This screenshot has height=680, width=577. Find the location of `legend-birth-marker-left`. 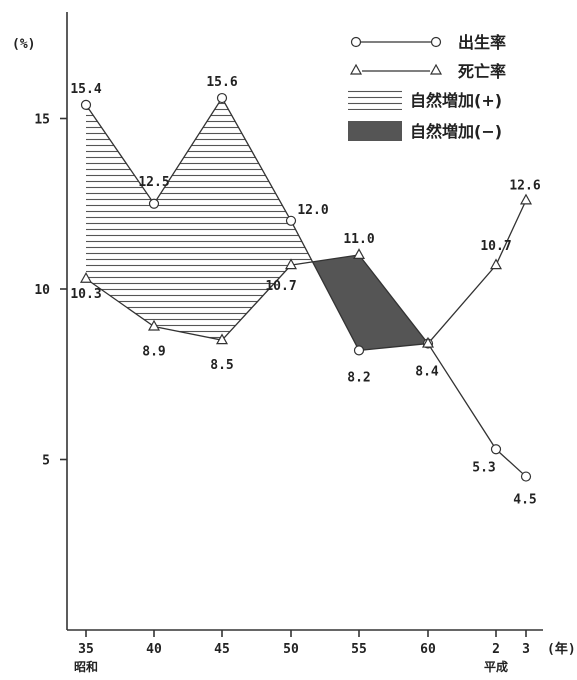

legend-birth-marker-left is located at coordinates (356, 42).